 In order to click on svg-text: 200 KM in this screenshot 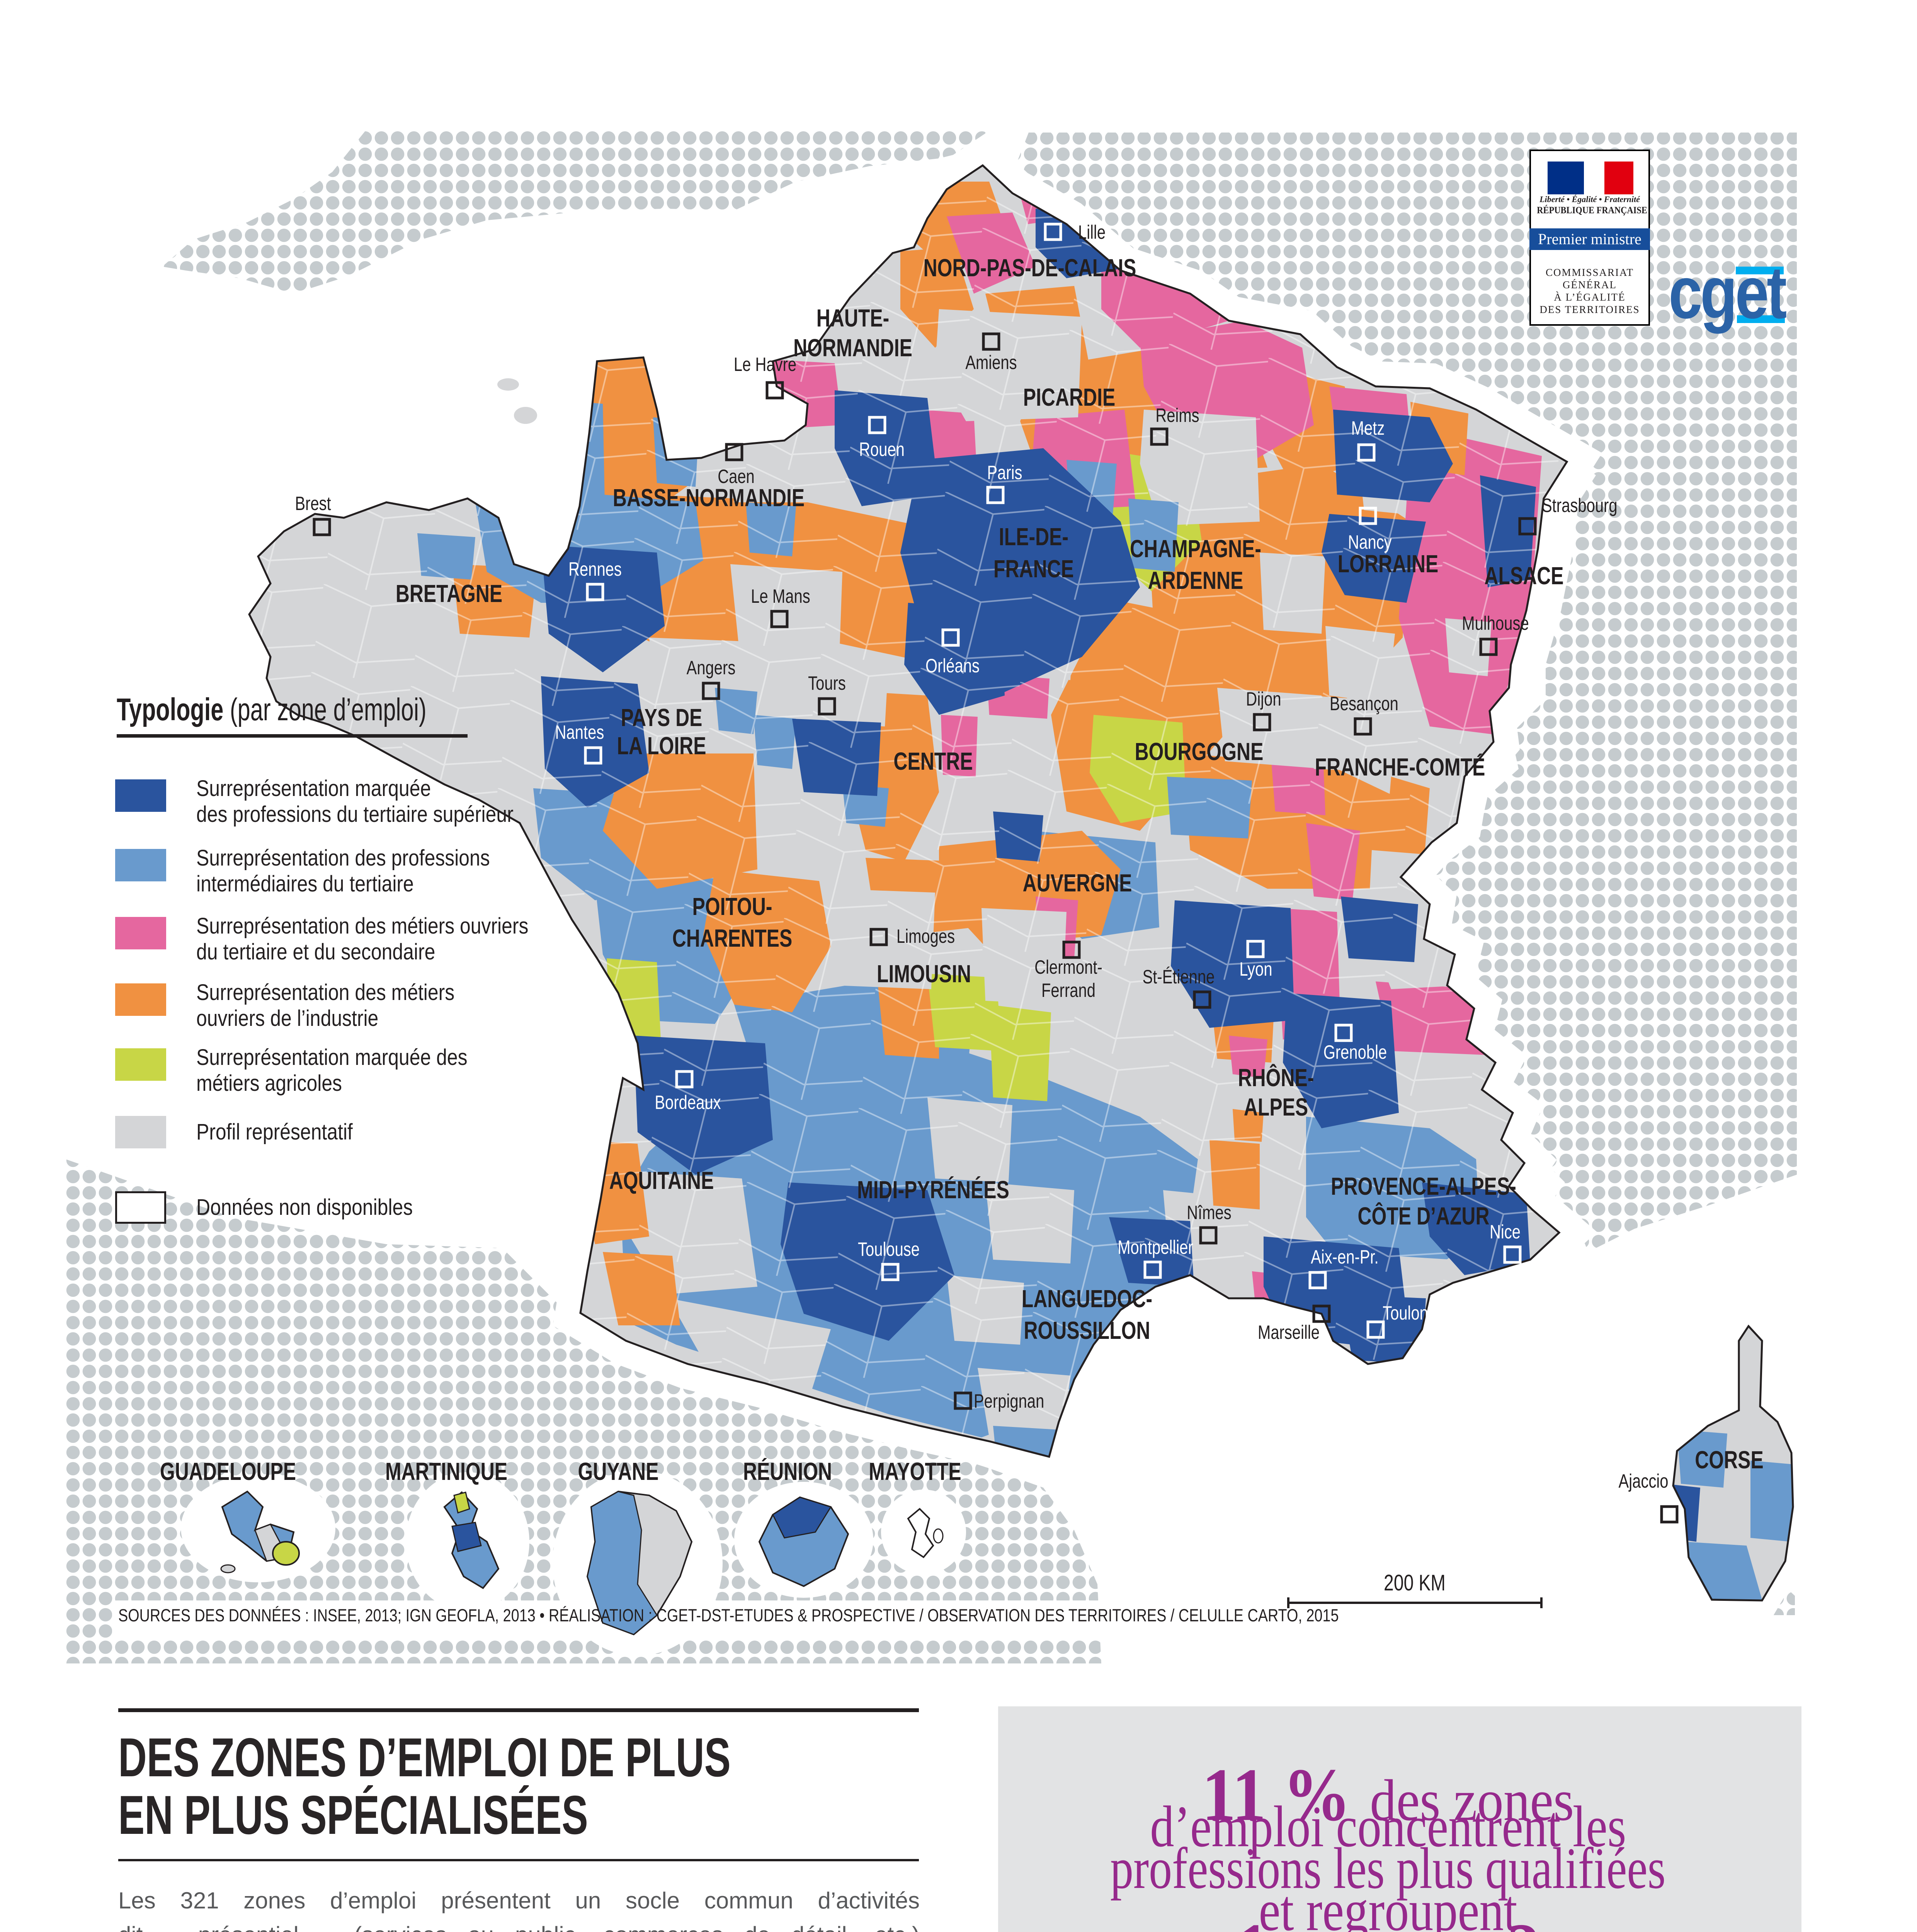, I will do `click(1415, 1582)`.